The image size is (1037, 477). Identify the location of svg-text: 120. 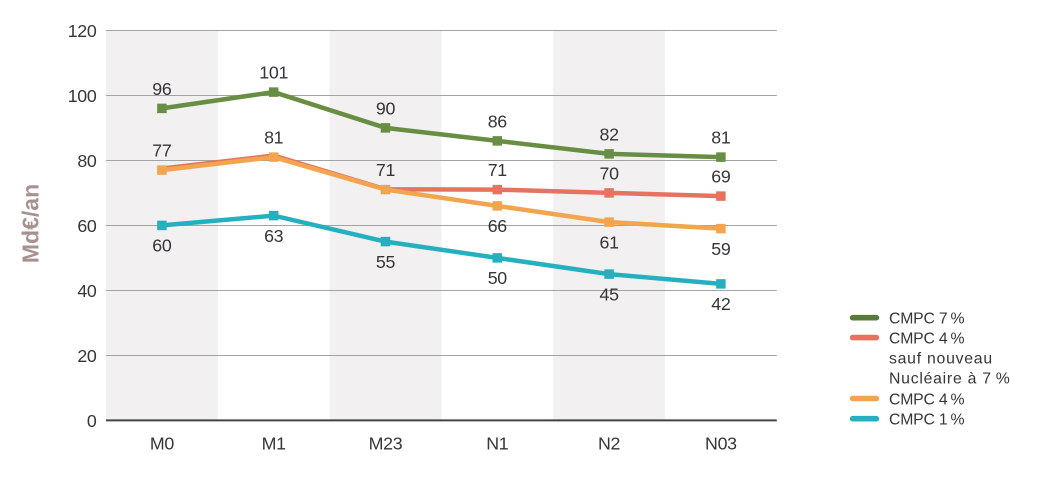
(82, 31).